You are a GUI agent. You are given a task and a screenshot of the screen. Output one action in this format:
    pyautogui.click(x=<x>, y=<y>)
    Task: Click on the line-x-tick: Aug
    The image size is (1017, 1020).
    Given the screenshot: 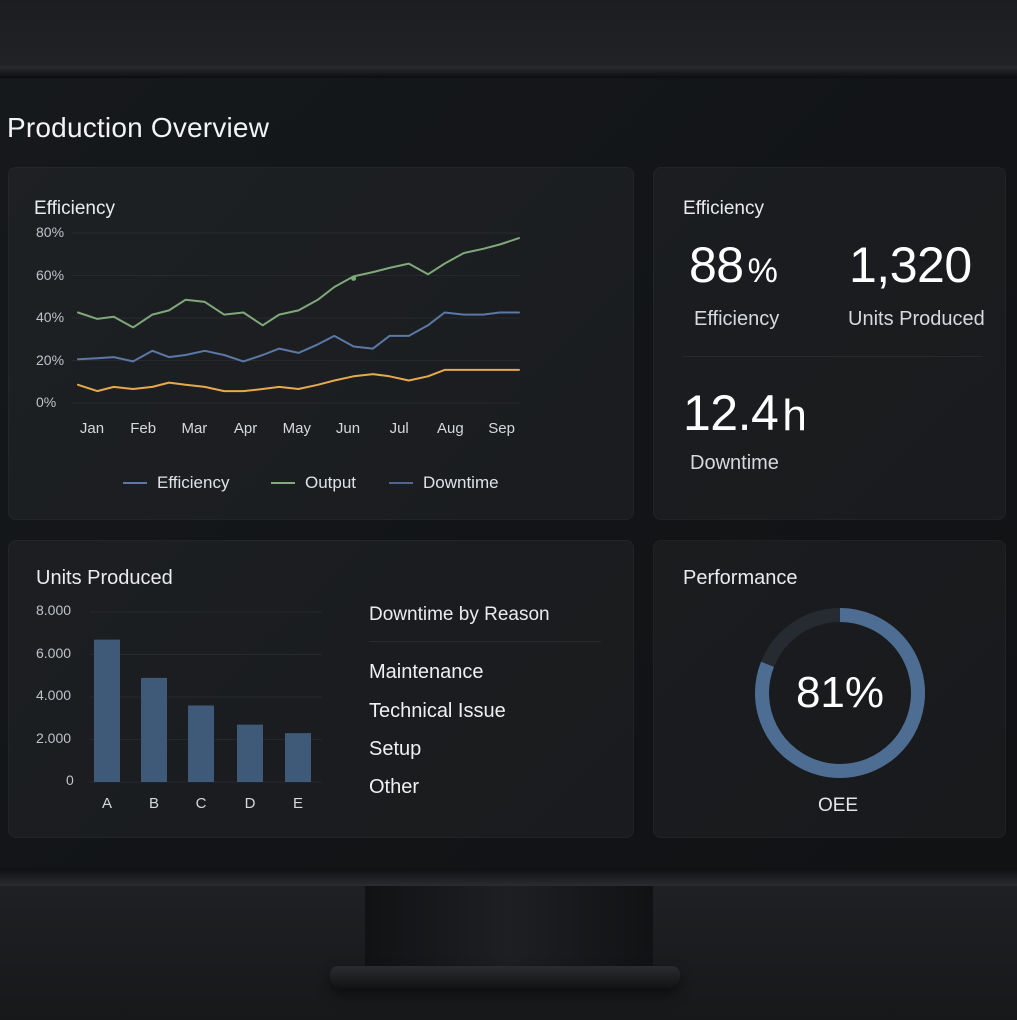 What is the action you would take?
    pyautogui.click(x=450, y=428)
    